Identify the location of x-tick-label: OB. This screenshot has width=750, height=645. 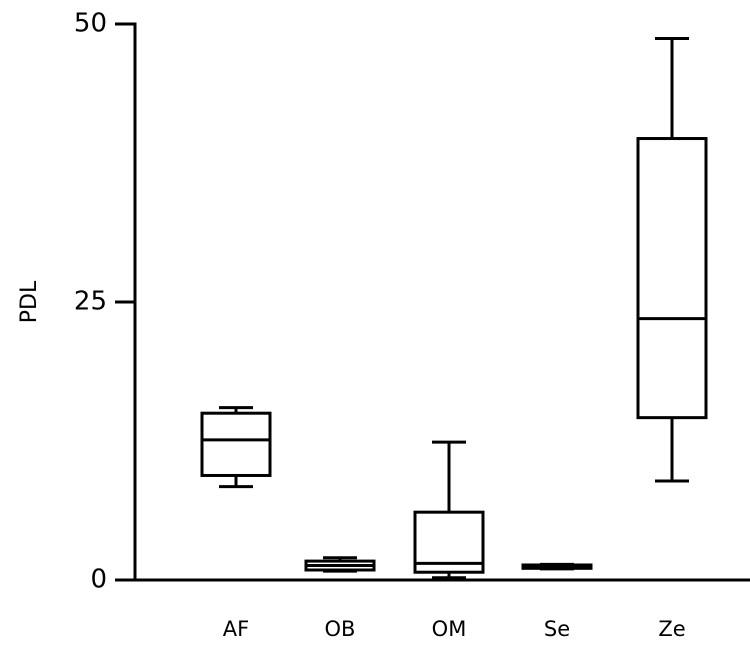
(340, 629).